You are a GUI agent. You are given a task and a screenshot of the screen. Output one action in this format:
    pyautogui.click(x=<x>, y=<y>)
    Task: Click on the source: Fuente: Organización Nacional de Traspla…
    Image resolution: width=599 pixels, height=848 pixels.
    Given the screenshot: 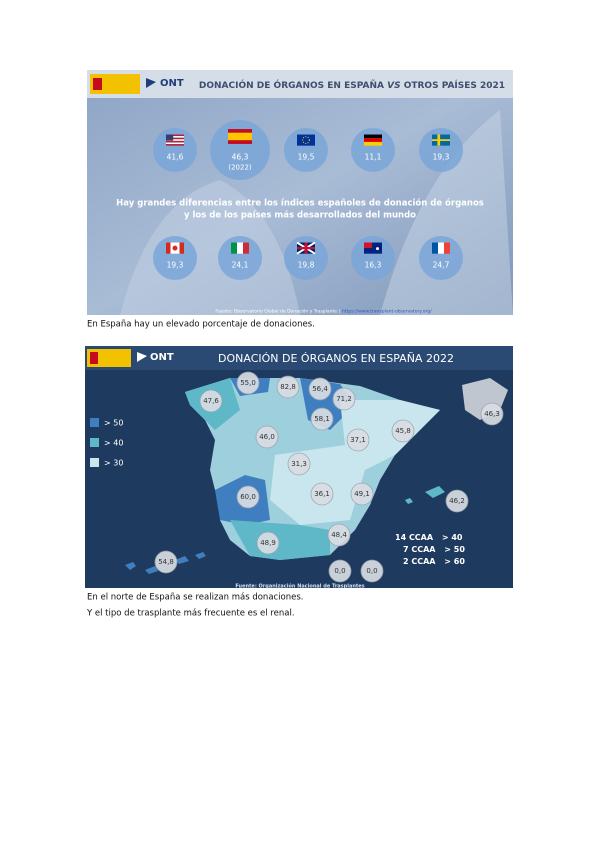 What is the action you would take?
    pyautogui.click(x=299, y=586)
    